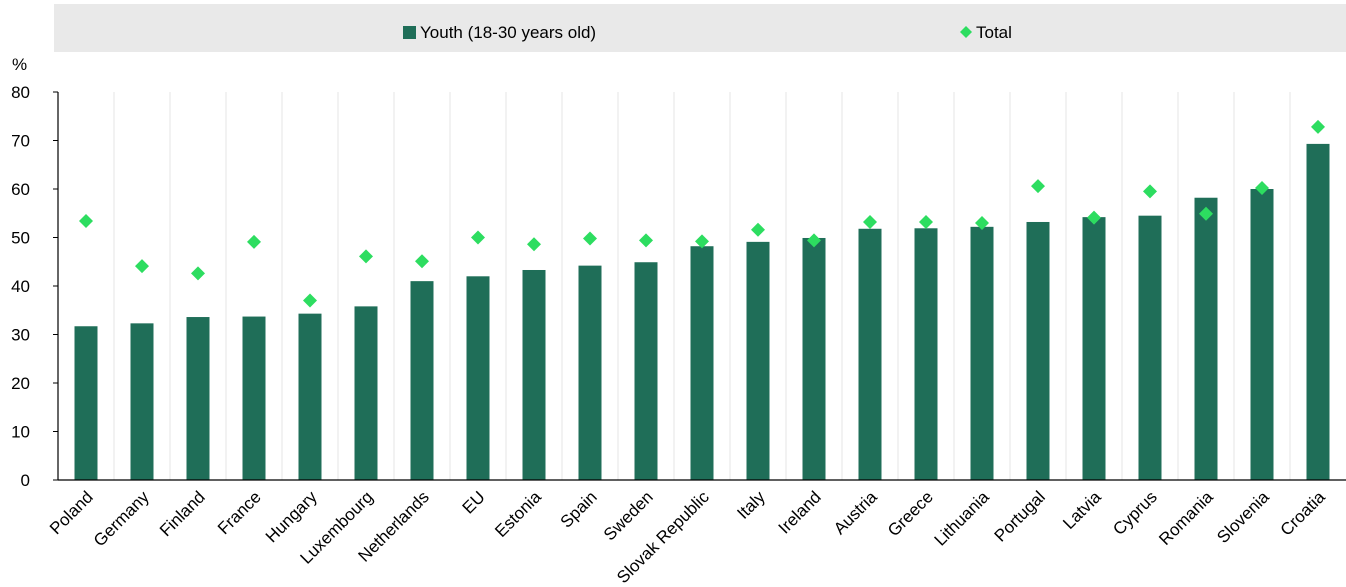  I want to click on x-tick-label: Italy, so click(751, 505).